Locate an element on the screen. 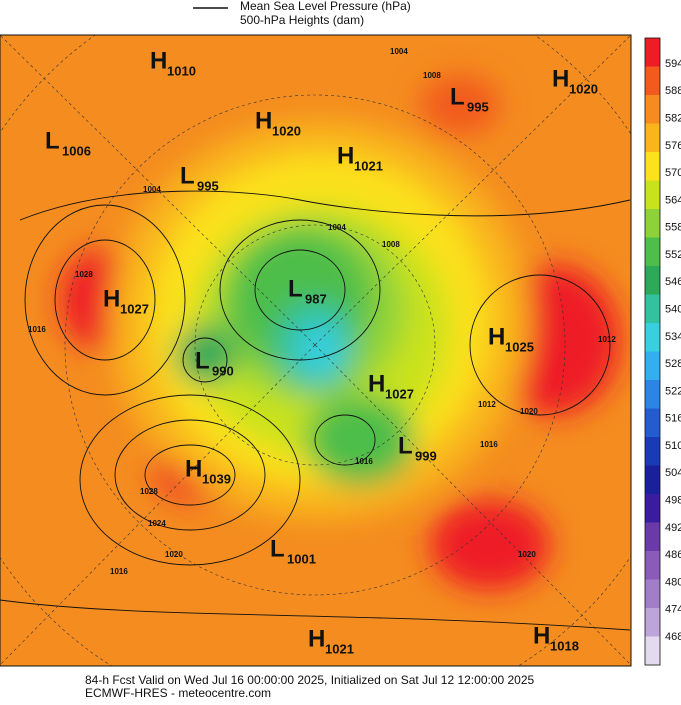 Image resolution: width=681 pixels, height=705 pixels. colorbar-frame is located at coordinates (652, 351).